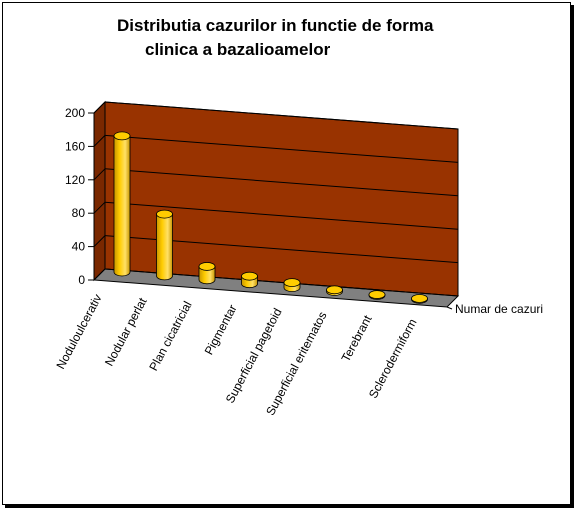 The width and height of the screenshot is (577, 511). What do you see at coordinates (81, 280) in the screenshot?
I see `y-tick-label: 0` at bounding box center [81, 280].